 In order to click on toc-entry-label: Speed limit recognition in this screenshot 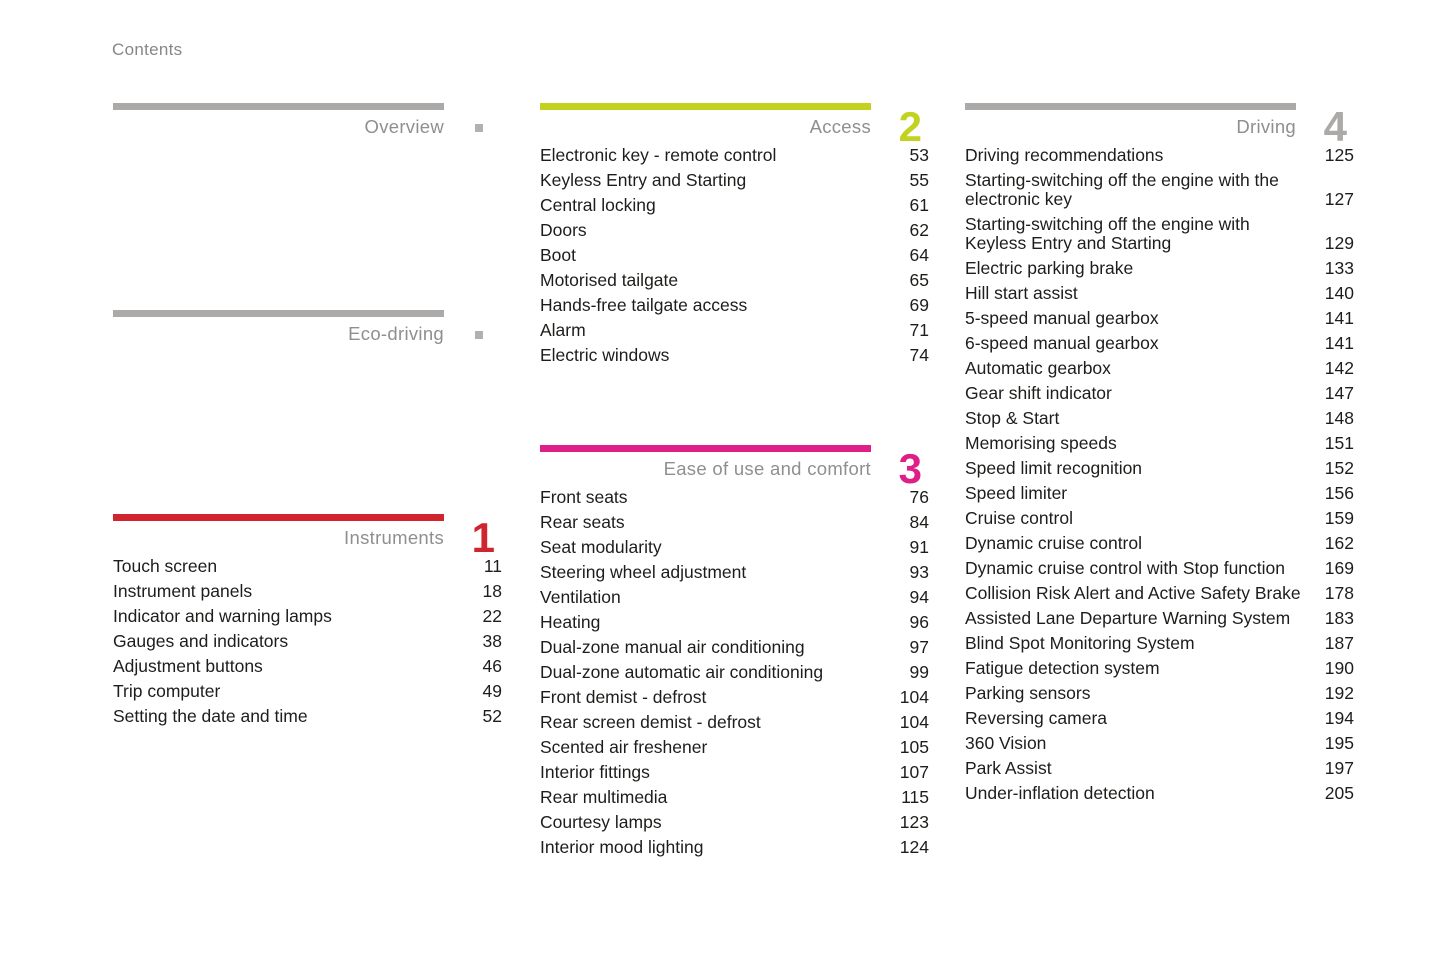, I will do `click(1054, 468)`.